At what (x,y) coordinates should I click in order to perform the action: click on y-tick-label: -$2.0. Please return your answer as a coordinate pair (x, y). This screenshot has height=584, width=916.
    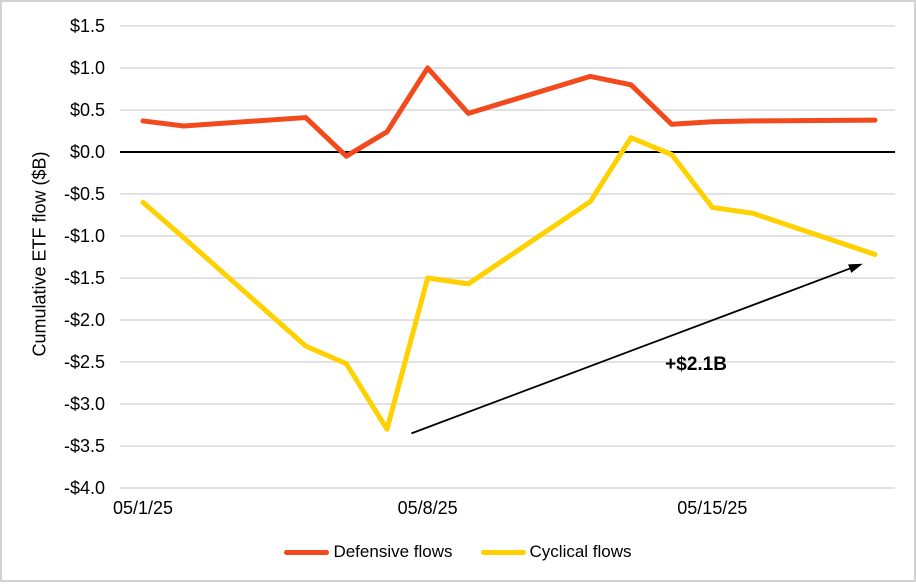
    Looking at the image, I should click on (84, 320).